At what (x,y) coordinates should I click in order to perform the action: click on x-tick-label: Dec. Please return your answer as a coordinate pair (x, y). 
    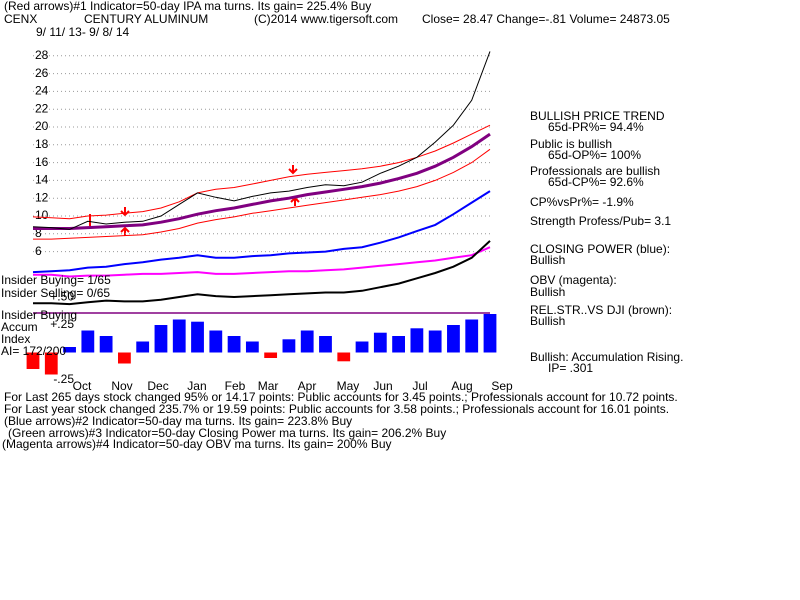
    Looking at the image, I should click on (157, 386).